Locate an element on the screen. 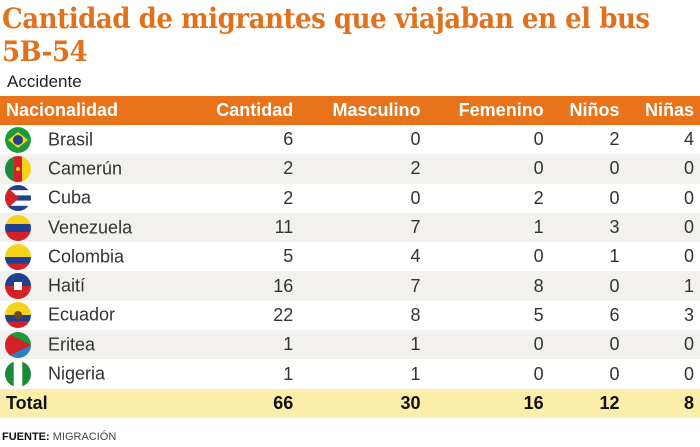  country-name: Nigeria is located at coordinates (77, 373).